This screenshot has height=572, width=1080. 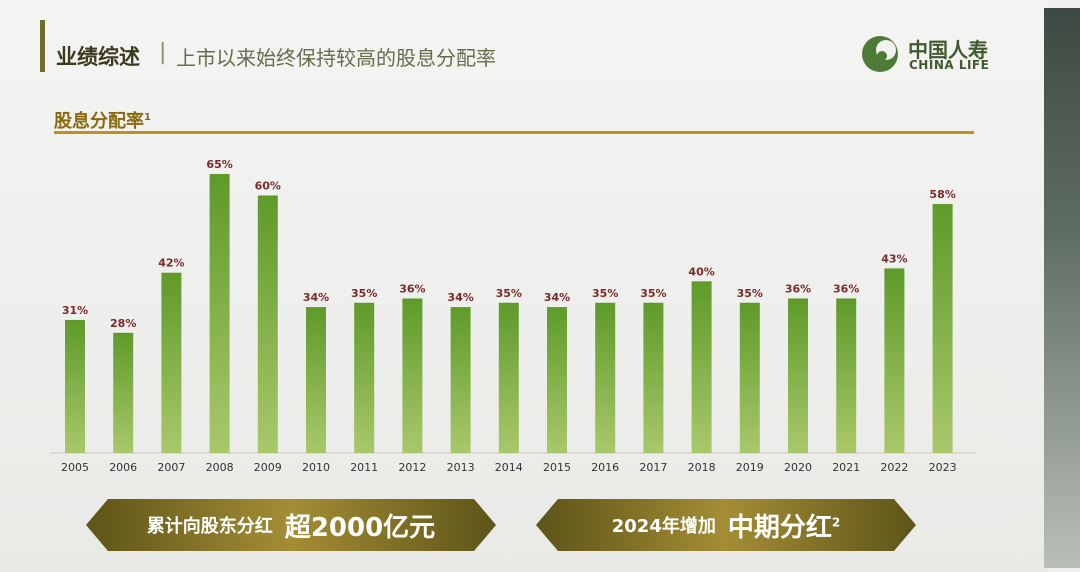 What do you see at coordinates (557, 467) in the screenshot?
I see `tick-label-2015: 2015` at bounding box center [557, 467].